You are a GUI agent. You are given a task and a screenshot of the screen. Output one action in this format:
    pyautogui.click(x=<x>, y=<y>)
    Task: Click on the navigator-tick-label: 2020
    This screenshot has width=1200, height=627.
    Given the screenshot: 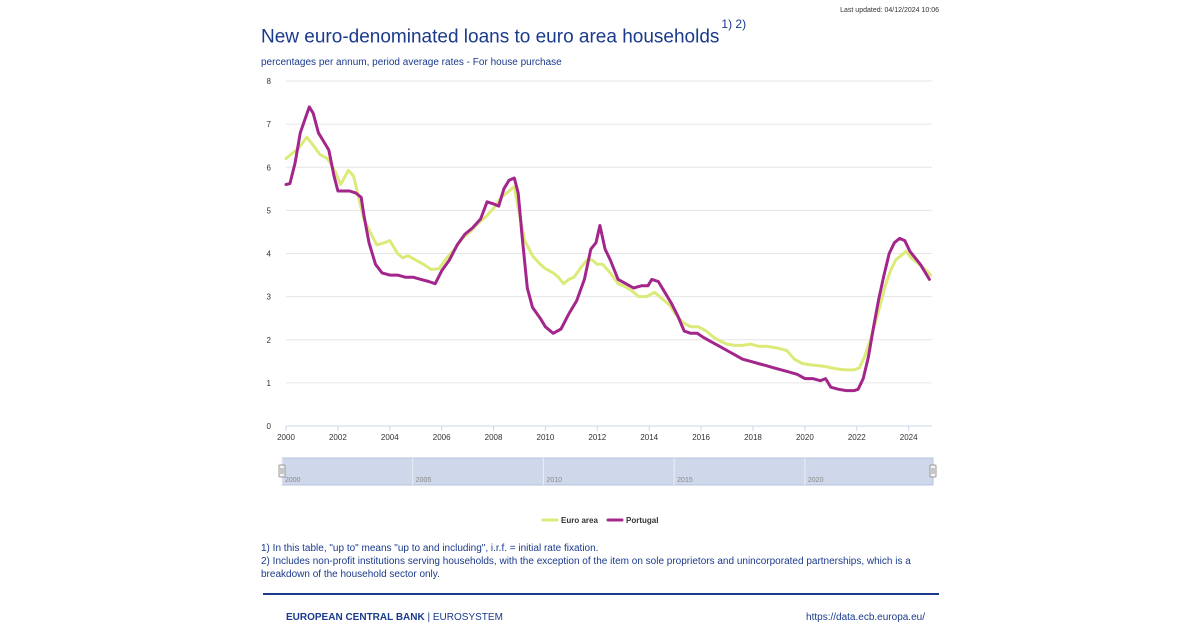 What is the action you would take?
    pyautogui.click(x=816, y=480)
    